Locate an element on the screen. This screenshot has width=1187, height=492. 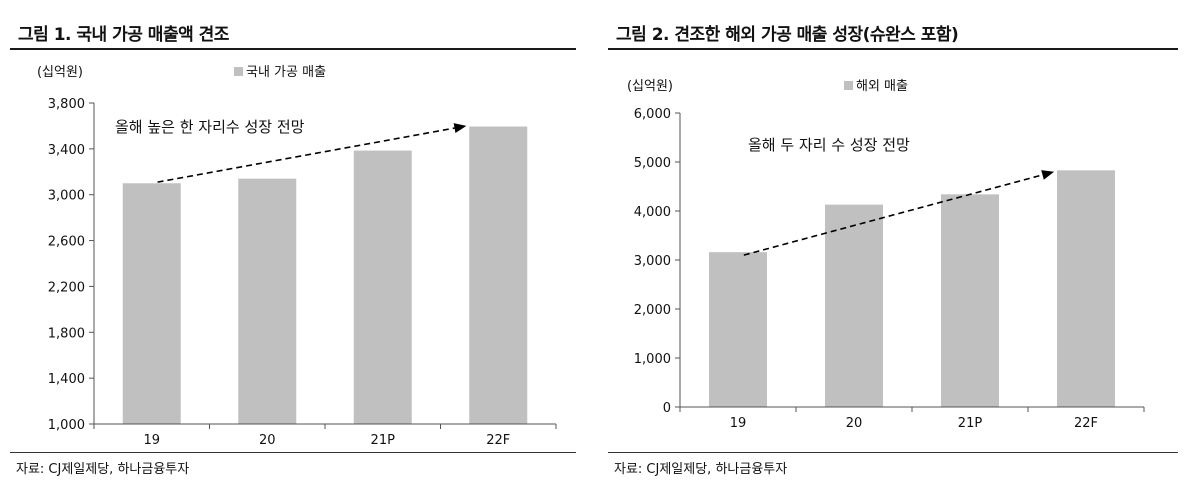
legend-label: 국내 가공 매출 is located at coordinates (286, 72).